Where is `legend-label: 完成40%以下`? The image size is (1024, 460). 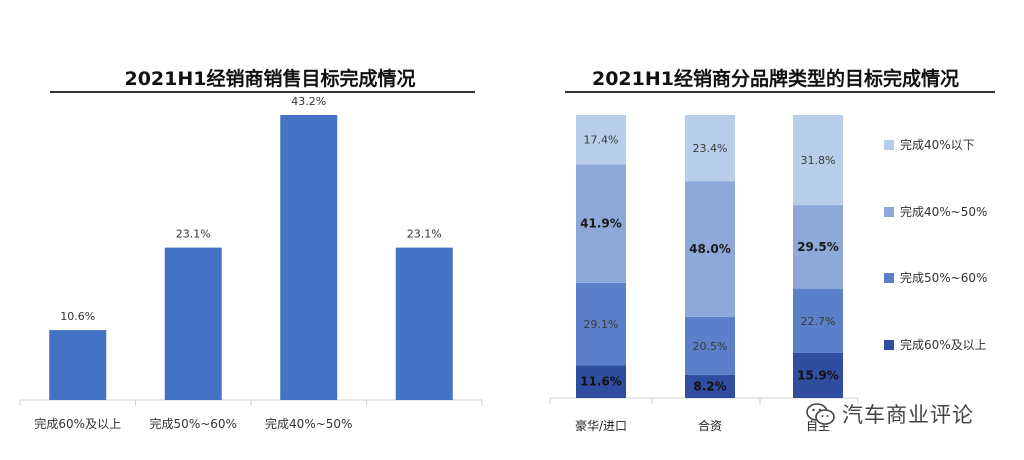 legend-label: 完成40%以下 is located at coordinates (937, 144).